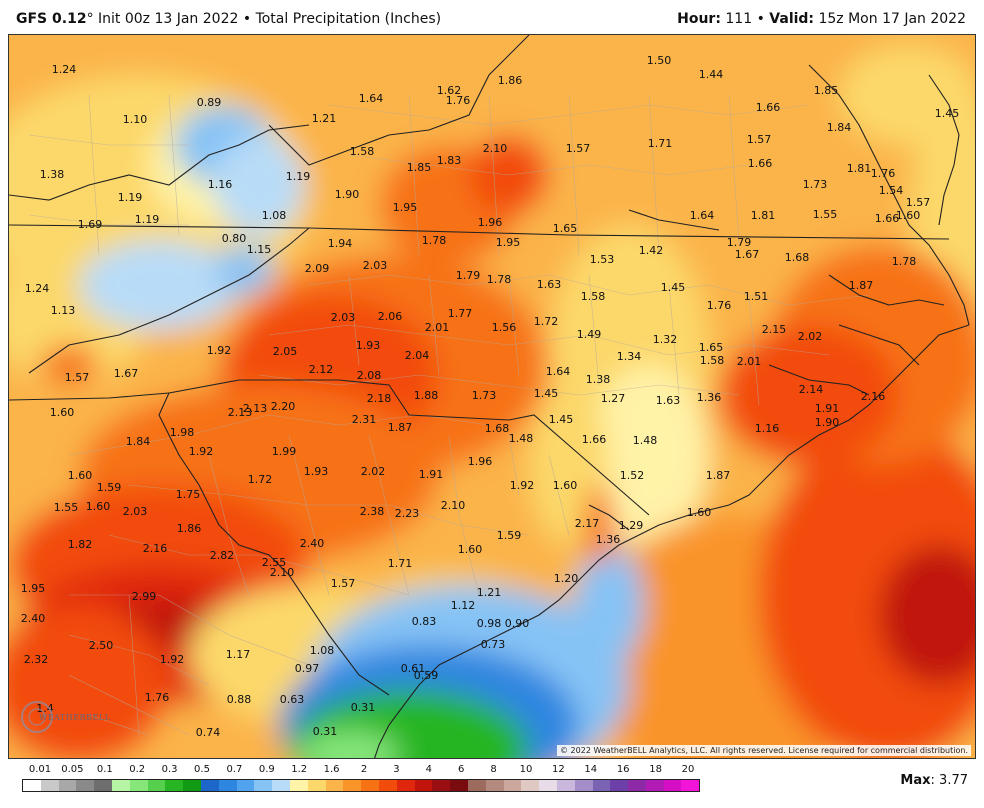  Describe the element at coordinates (479, 232) in the screenshot. I see `va-nc-border` at that location.